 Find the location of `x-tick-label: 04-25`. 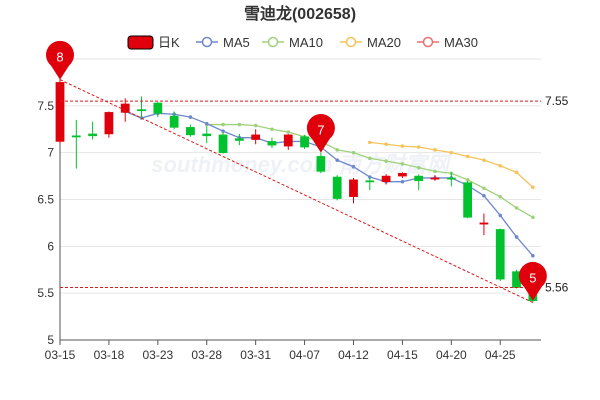

x-tick-label: 04-25 is located at coordinates (500, 355).